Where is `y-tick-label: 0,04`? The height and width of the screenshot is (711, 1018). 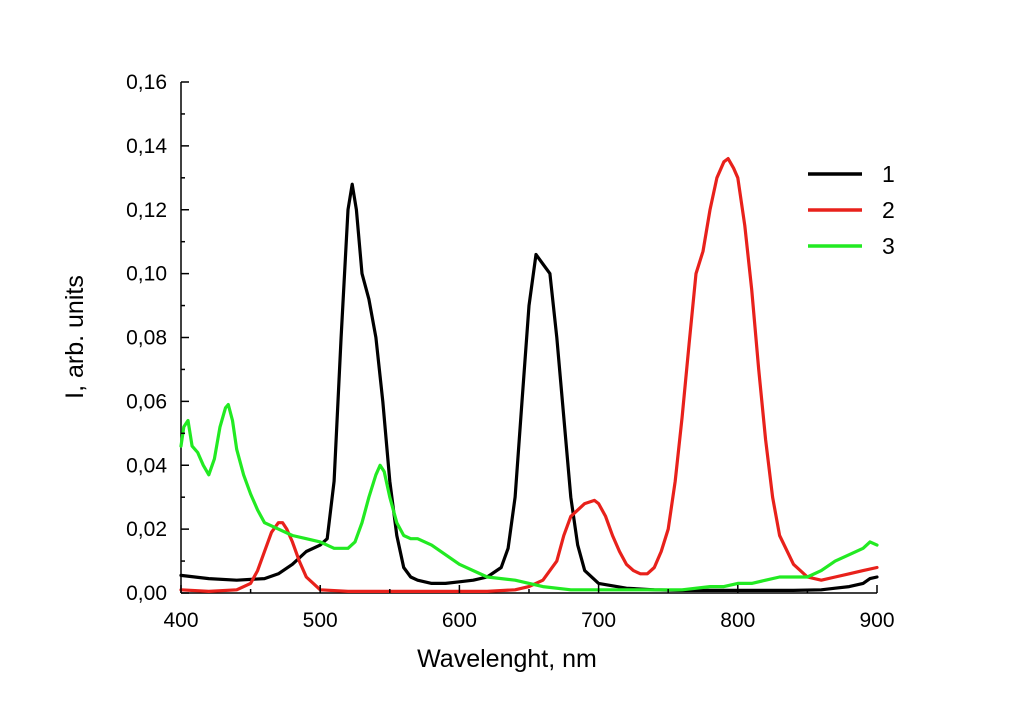 y-tick-label: 0,04 is located at coordinates (146, 465).